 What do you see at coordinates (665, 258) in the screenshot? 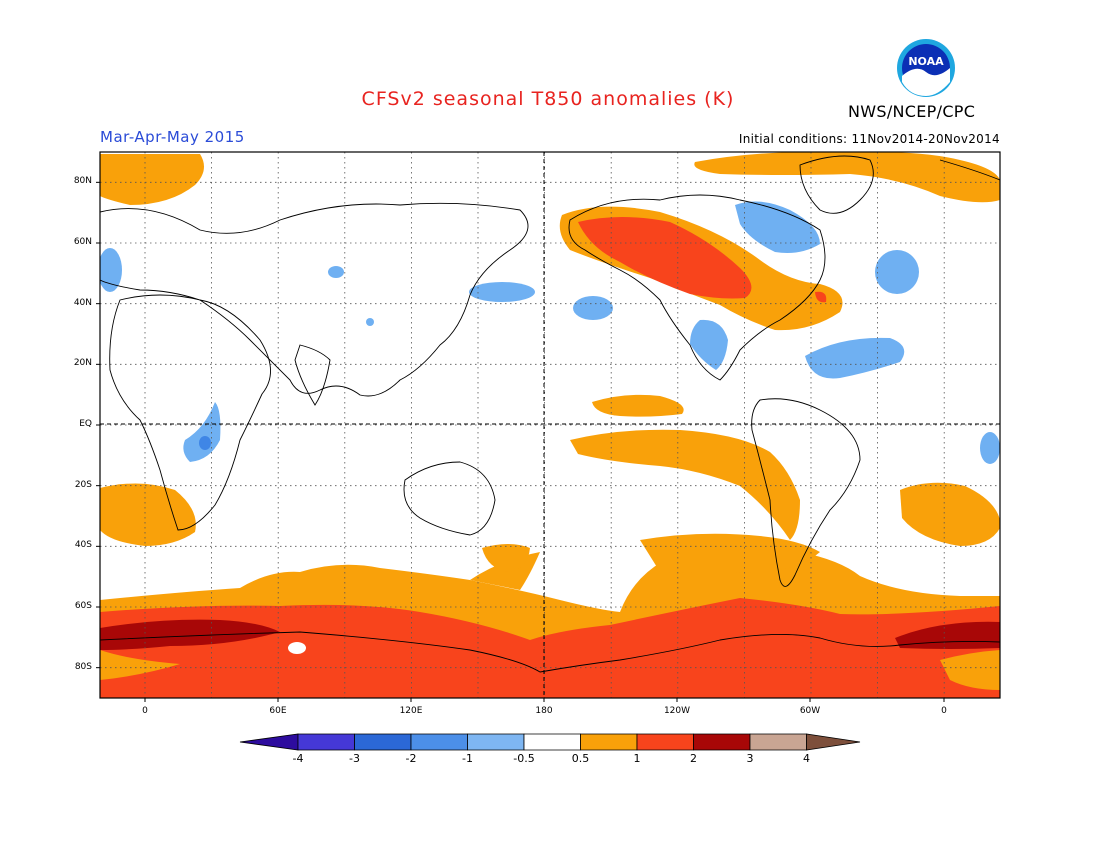
I see `red-region-alaska-canada` at bounding box center [665, 258].